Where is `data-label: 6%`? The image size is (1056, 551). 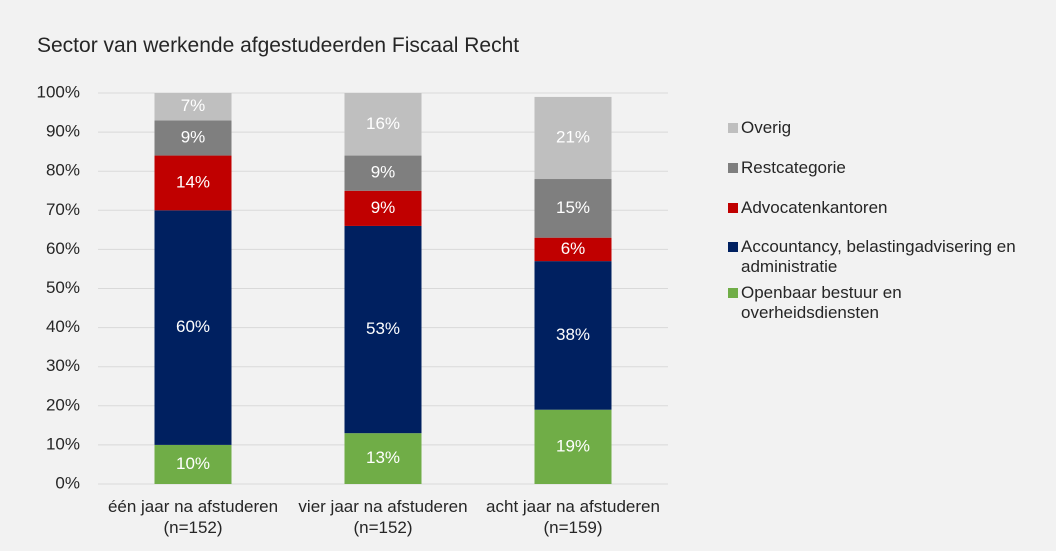 data-label: 6% is located at coordinates (573, 248).